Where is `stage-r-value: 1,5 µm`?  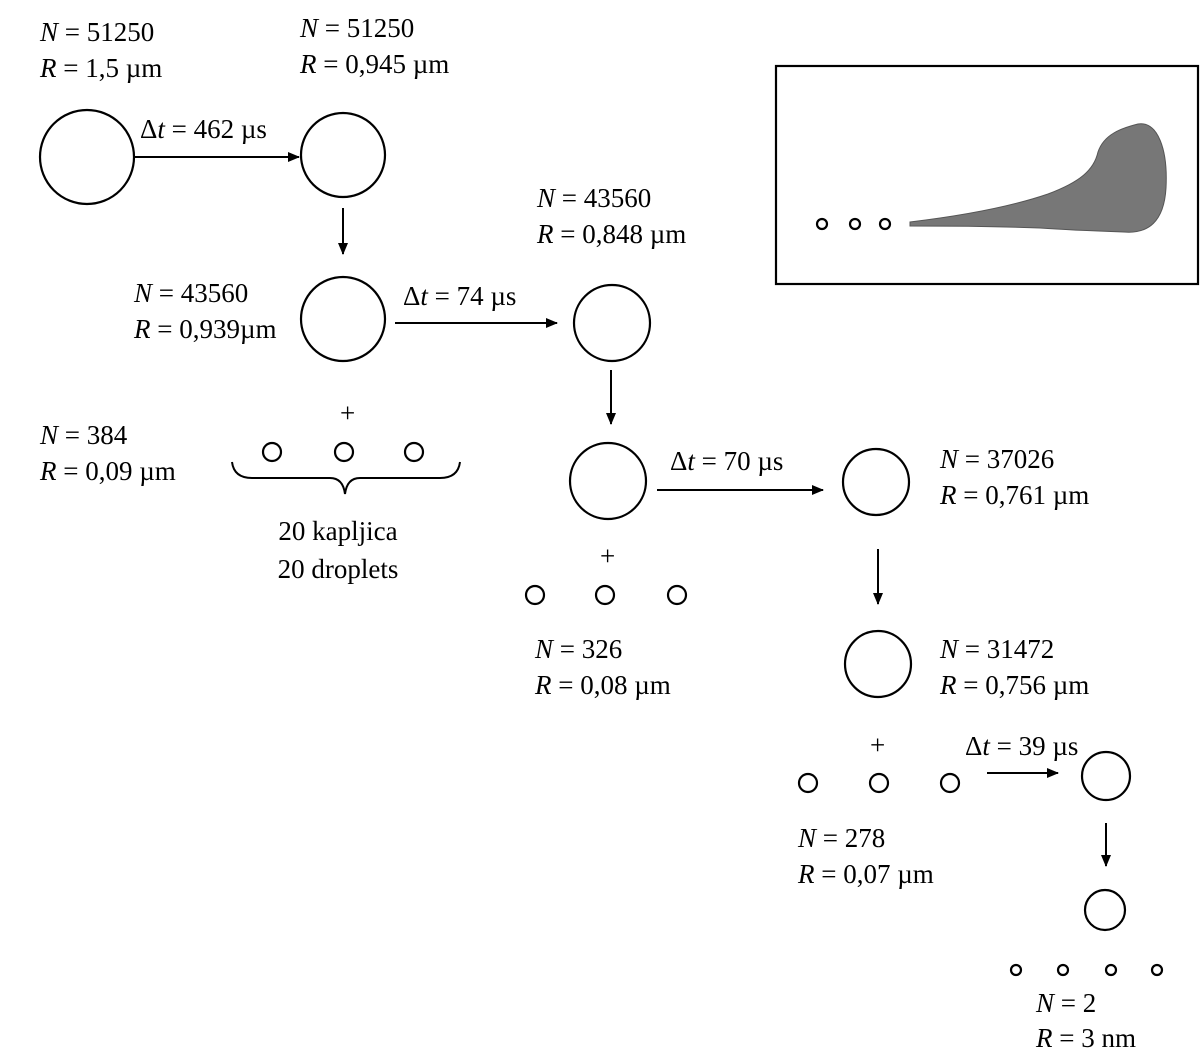
stage-r-value: 1,5 µm is located at coordinates (123, 68).